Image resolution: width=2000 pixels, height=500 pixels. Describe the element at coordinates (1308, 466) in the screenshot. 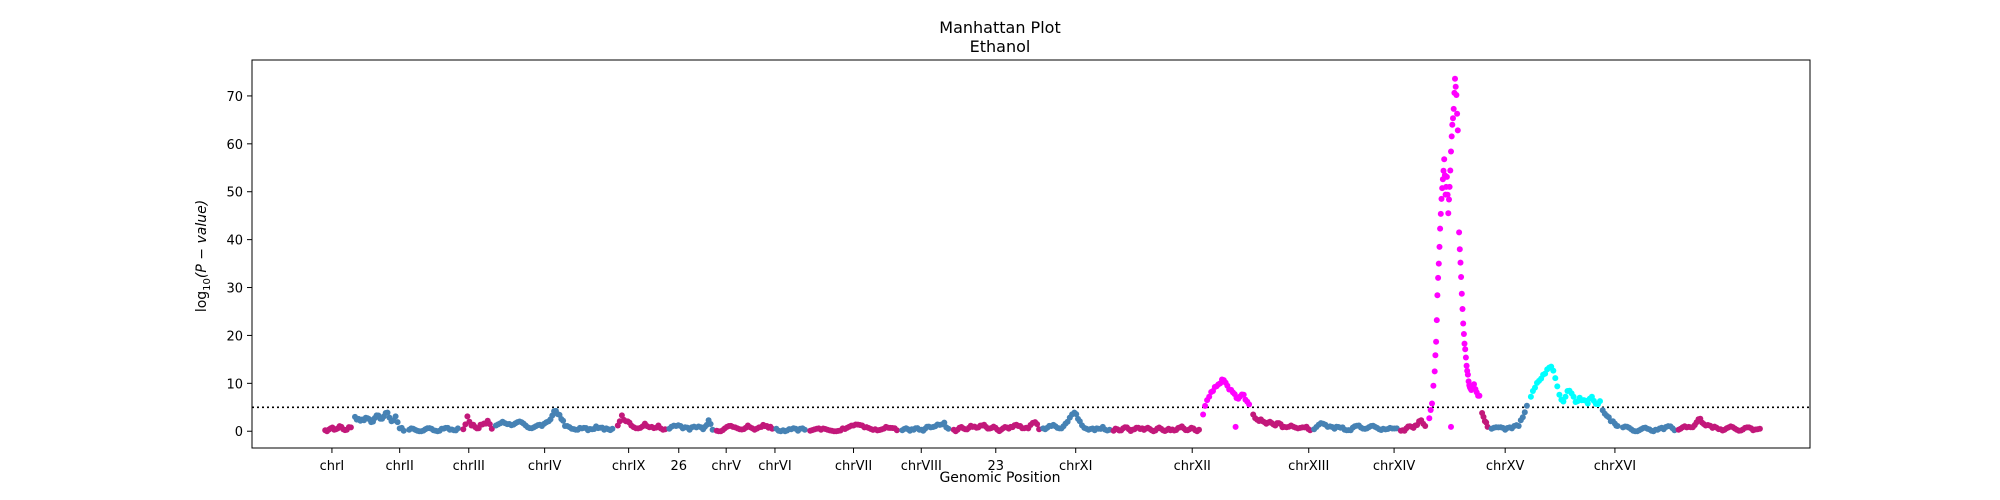

I see `x-tick-label-chrXIII: chrXIII` at that location.